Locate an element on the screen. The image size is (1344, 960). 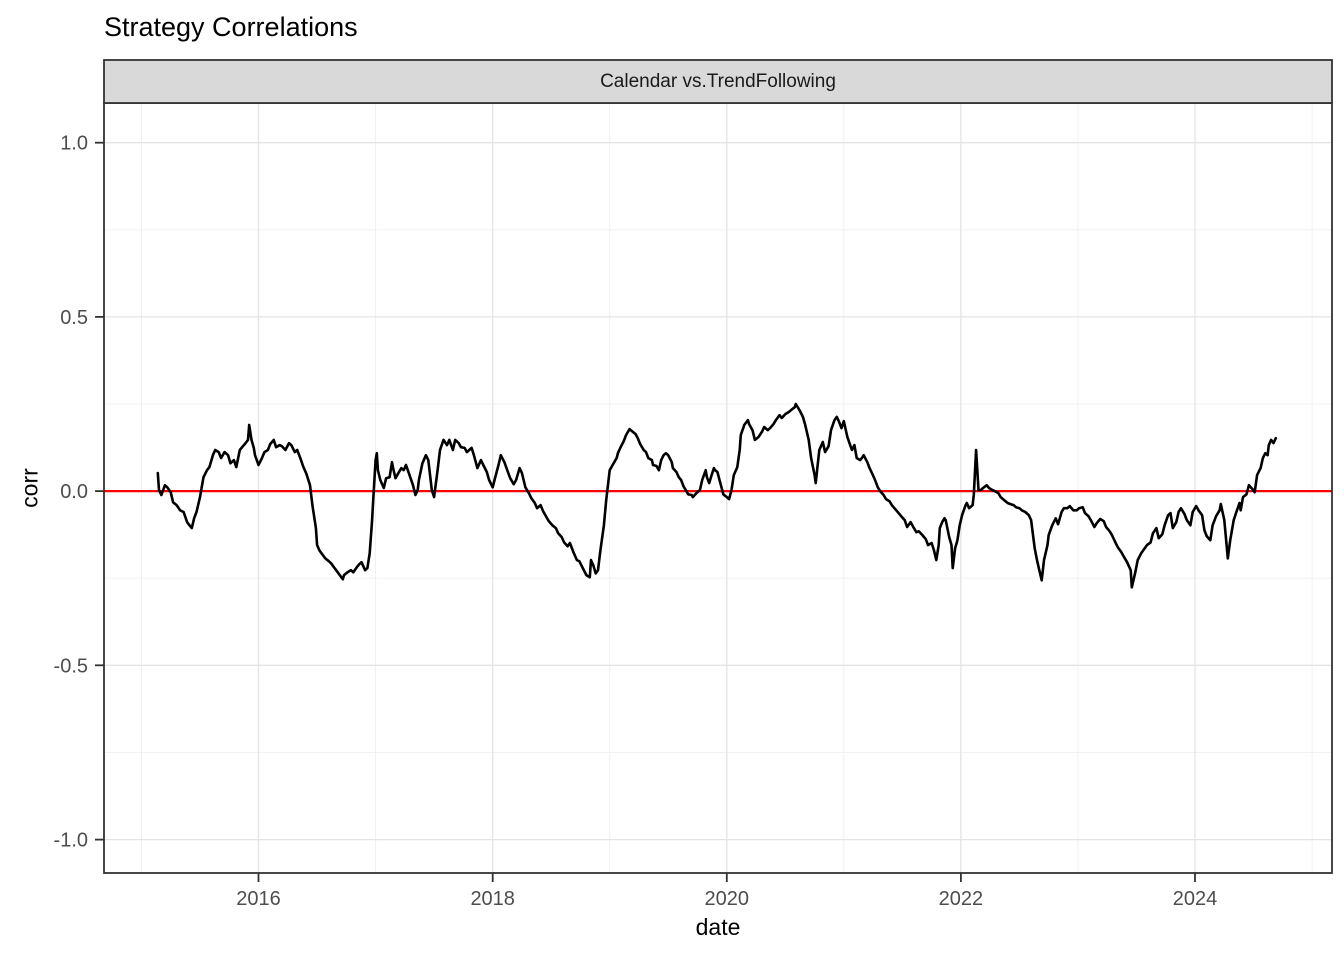
x-axis-title: date is located at coordinates (718, 927).